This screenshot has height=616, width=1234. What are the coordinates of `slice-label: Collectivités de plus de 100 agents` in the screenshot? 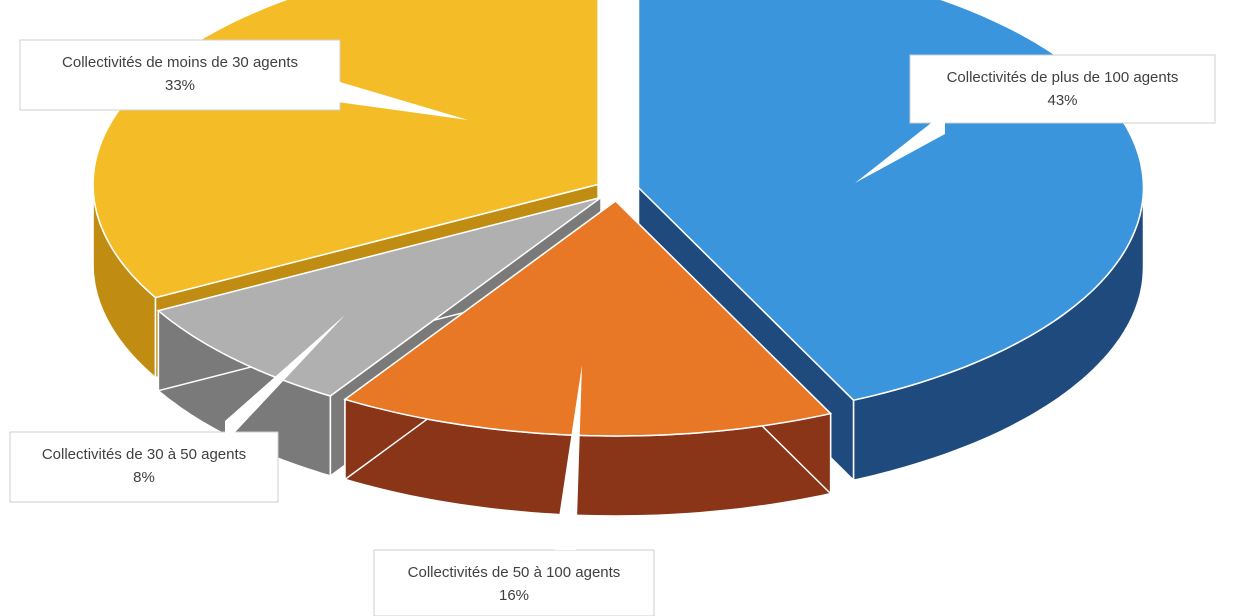 It's located at (1063, 77).